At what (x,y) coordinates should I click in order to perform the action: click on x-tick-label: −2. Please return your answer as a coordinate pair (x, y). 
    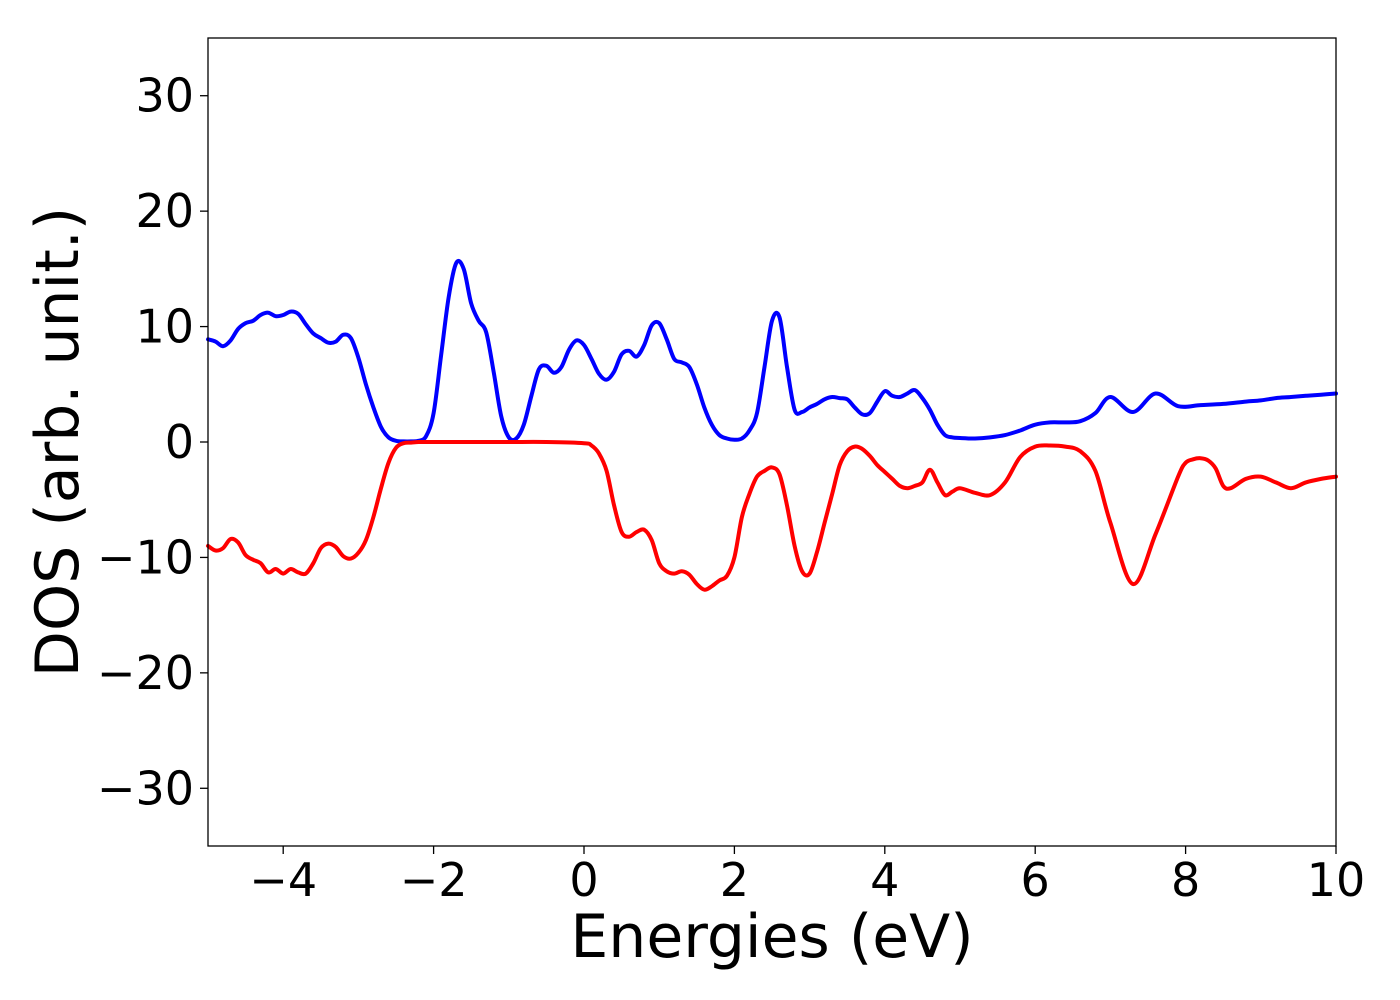
    Looking at the image, I should click on (434, 880).